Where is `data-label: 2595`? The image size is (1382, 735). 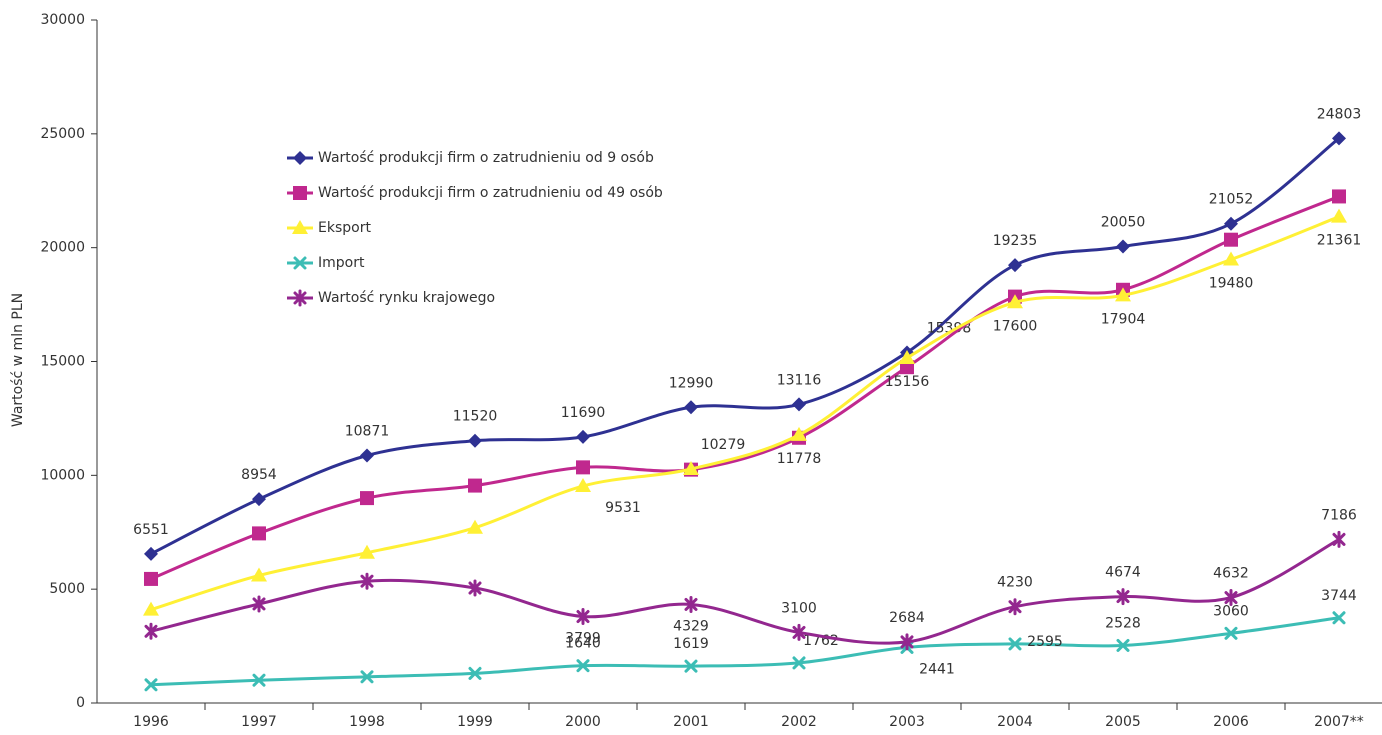 data-label: 2595 is located at coordinates (1045, 642).